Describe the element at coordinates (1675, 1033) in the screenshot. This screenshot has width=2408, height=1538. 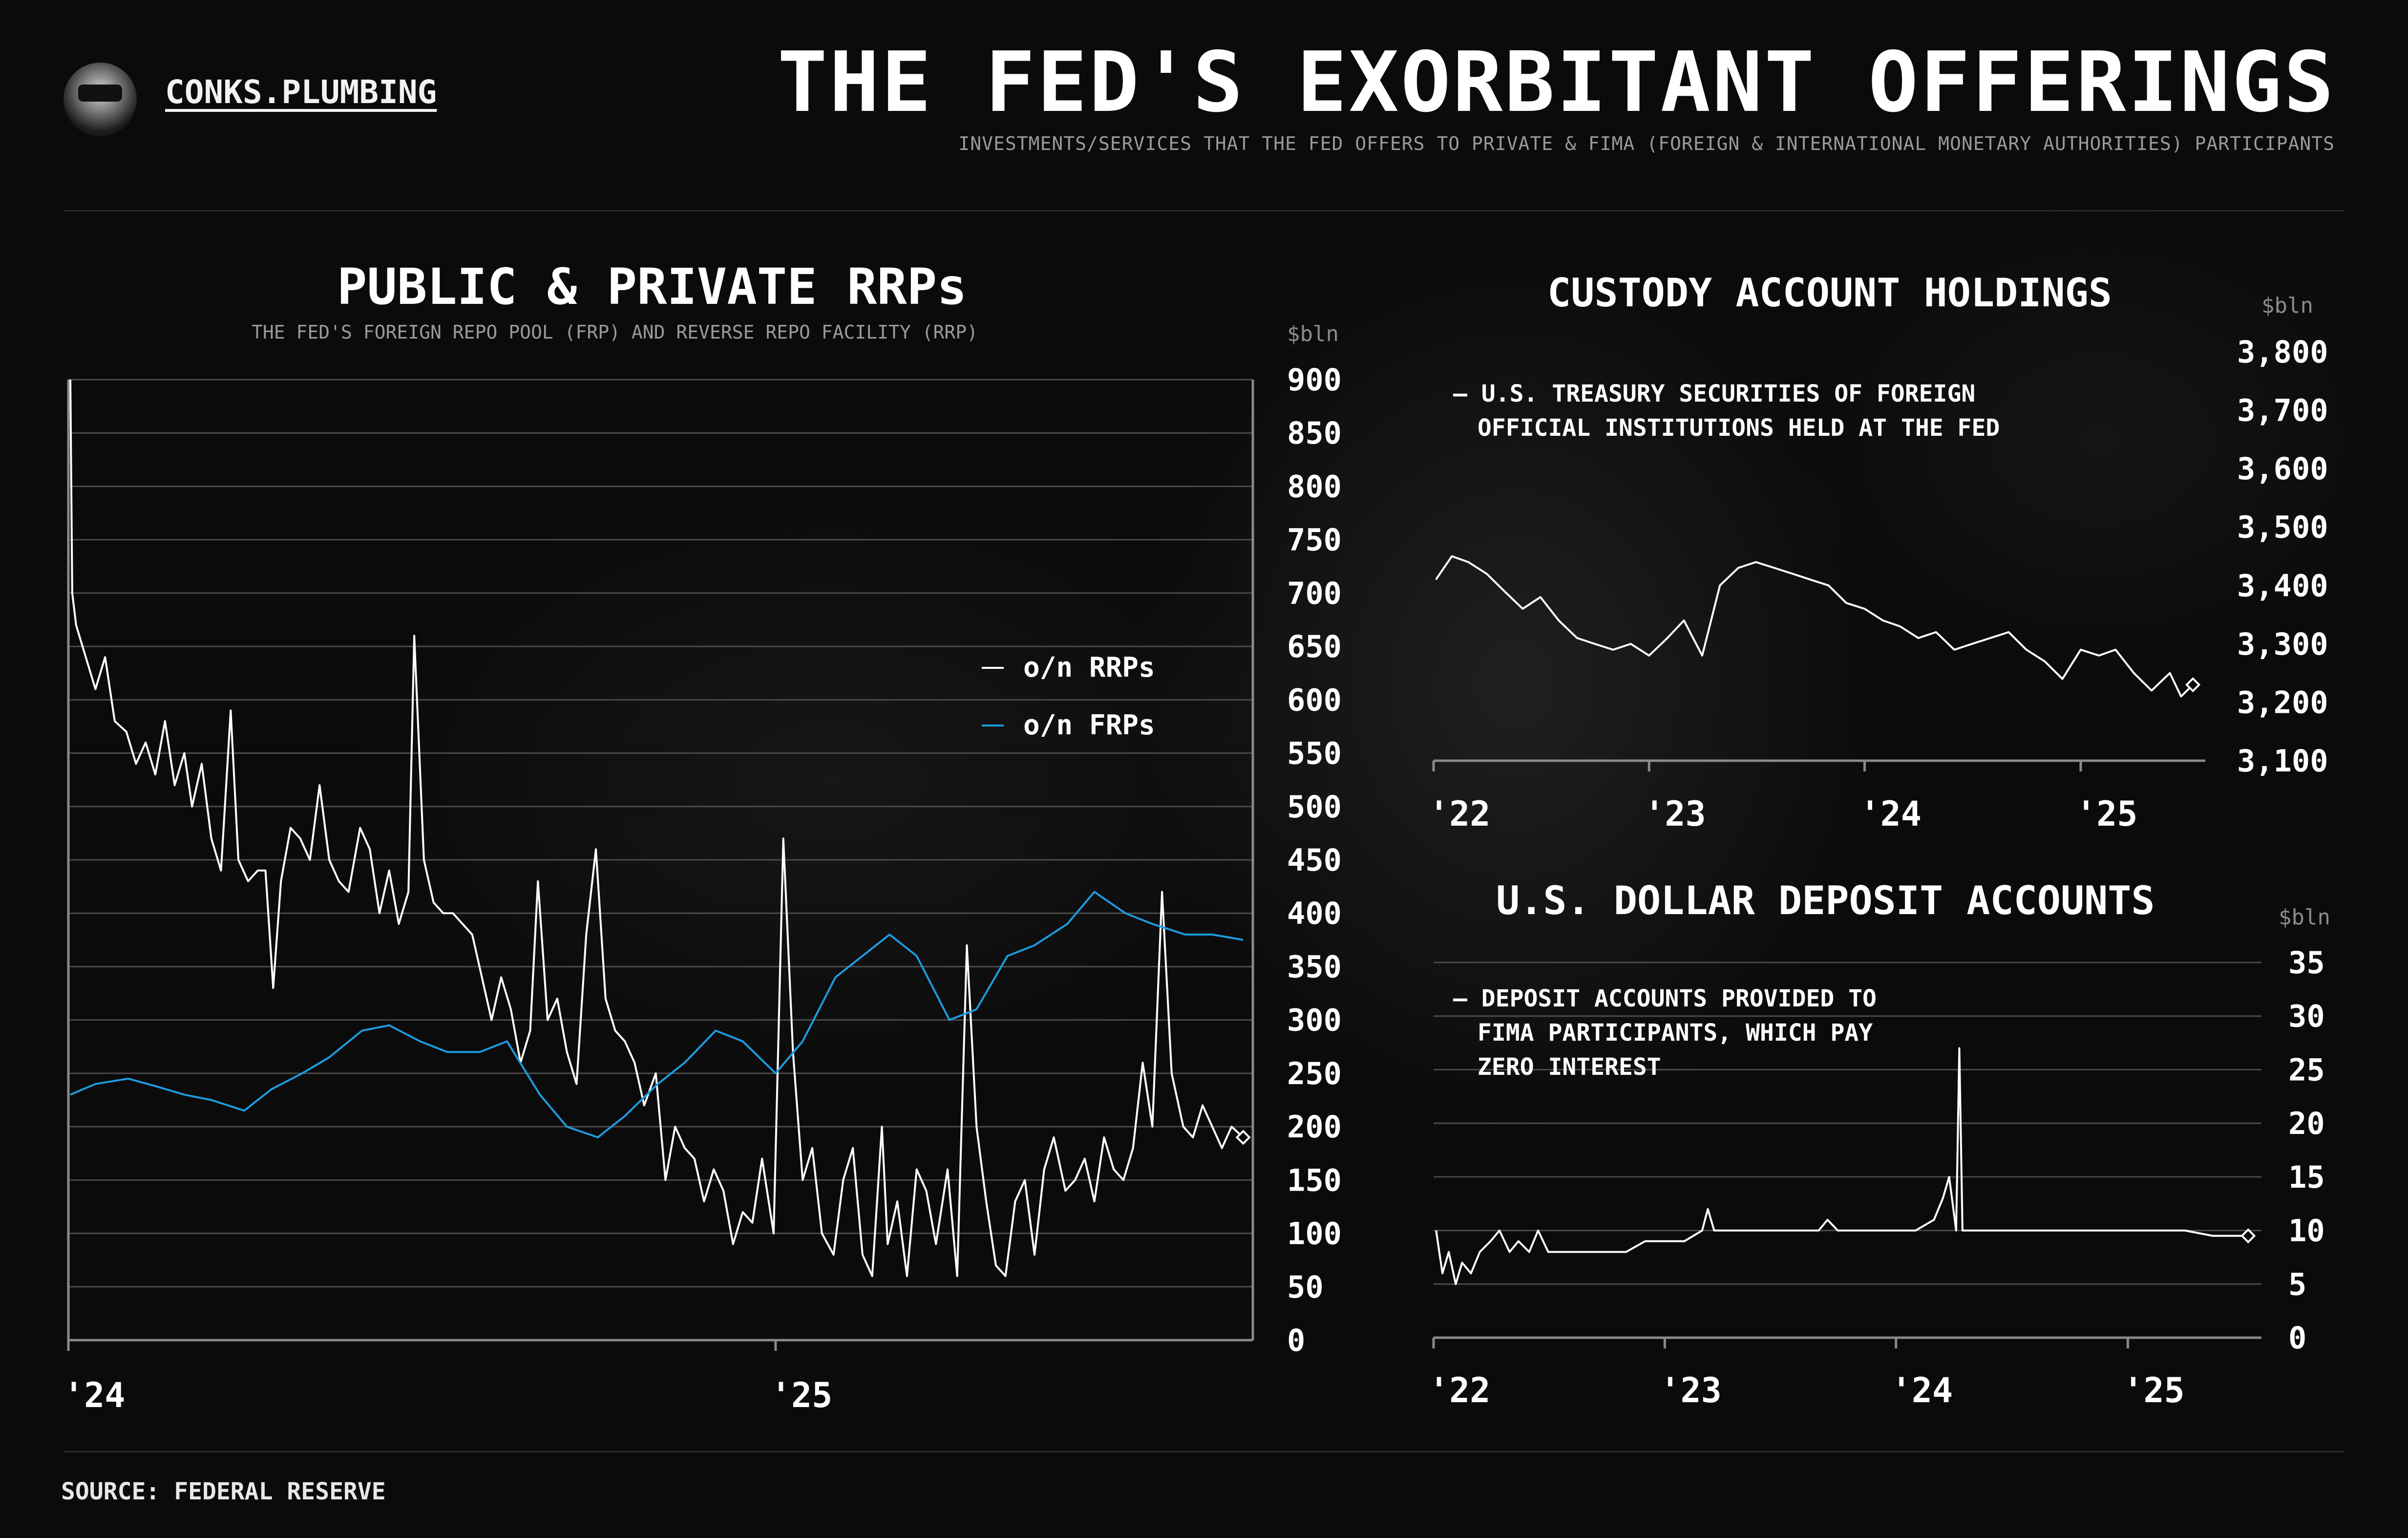
I see `deposits-annotation-line: FIMA PARTICIPANTS, WHICH PAY` at that location.